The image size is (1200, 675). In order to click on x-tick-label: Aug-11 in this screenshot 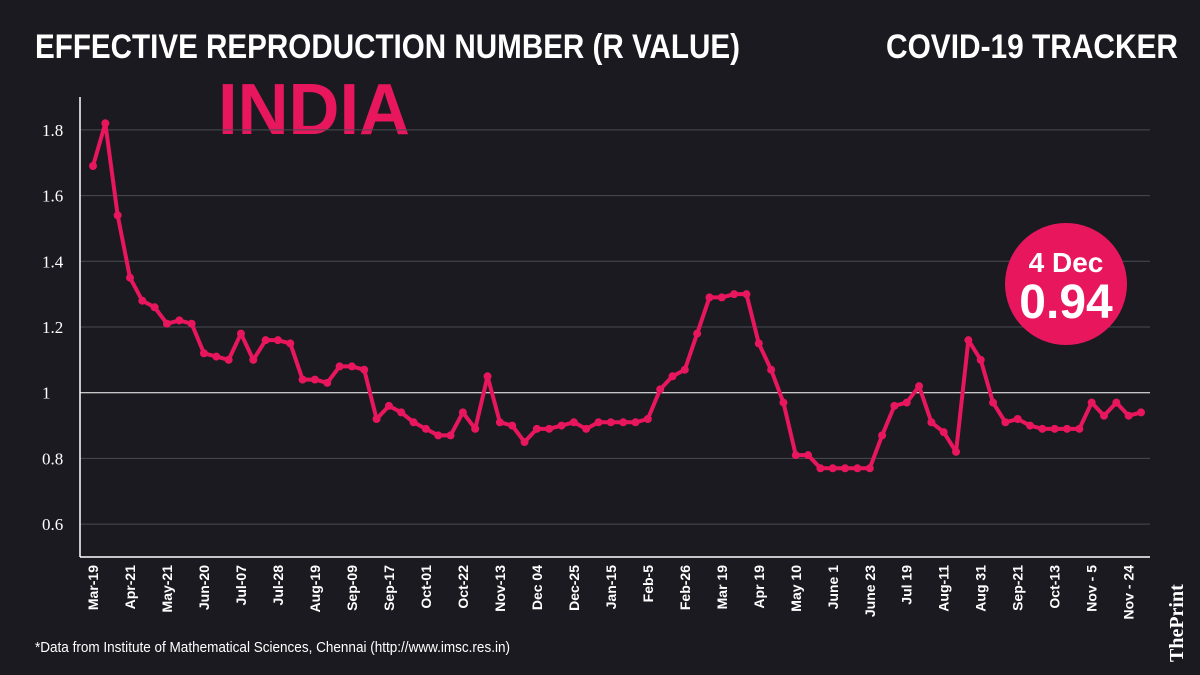, I will do `click(944, 588)`.